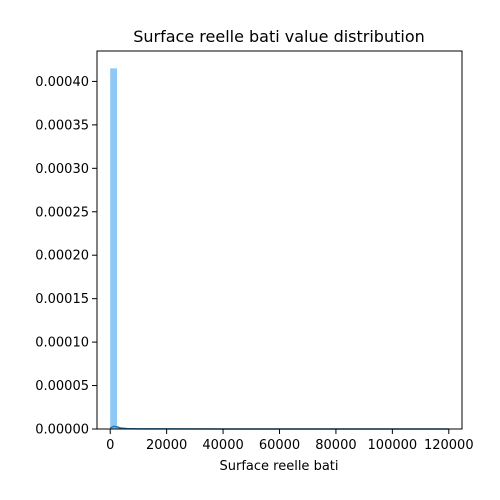  Describe the element at coordinates (62, 386) in the screenshot. I see `y-tick-label: 0.00005` at that location.